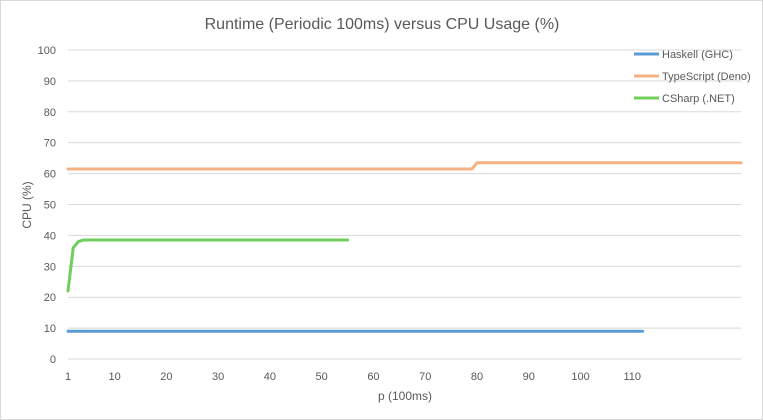 This screenshot has width=763, height=420. What do you see at coordinates (47, 51) in the screenshot?
I see `y-tick-label: 100` at bounding box center [47, 51].